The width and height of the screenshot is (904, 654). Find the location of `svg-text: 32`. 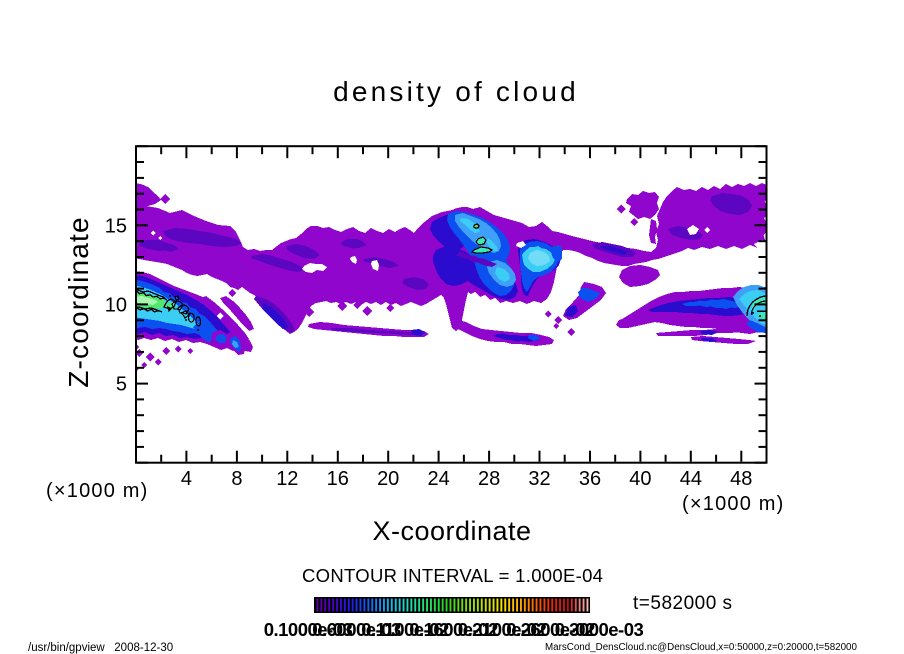

svg-text: 32 is located at coordinates (539, 479).